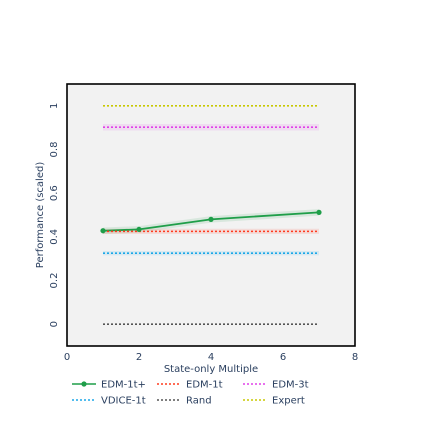  I want to click on x-tick-label: 0, so click(67, 357).